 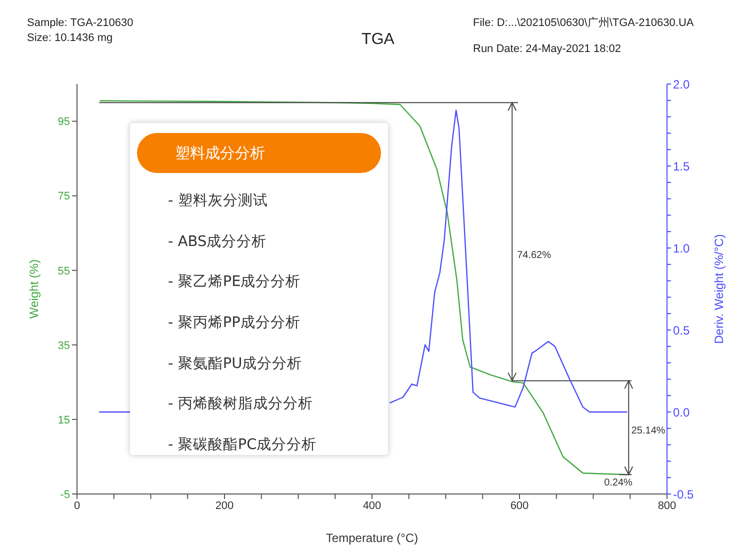 What do you see at coordinates (80, 23) in the screenshot?
I see `text: Sample: TGA-210630` at bounding box center [80, 23].